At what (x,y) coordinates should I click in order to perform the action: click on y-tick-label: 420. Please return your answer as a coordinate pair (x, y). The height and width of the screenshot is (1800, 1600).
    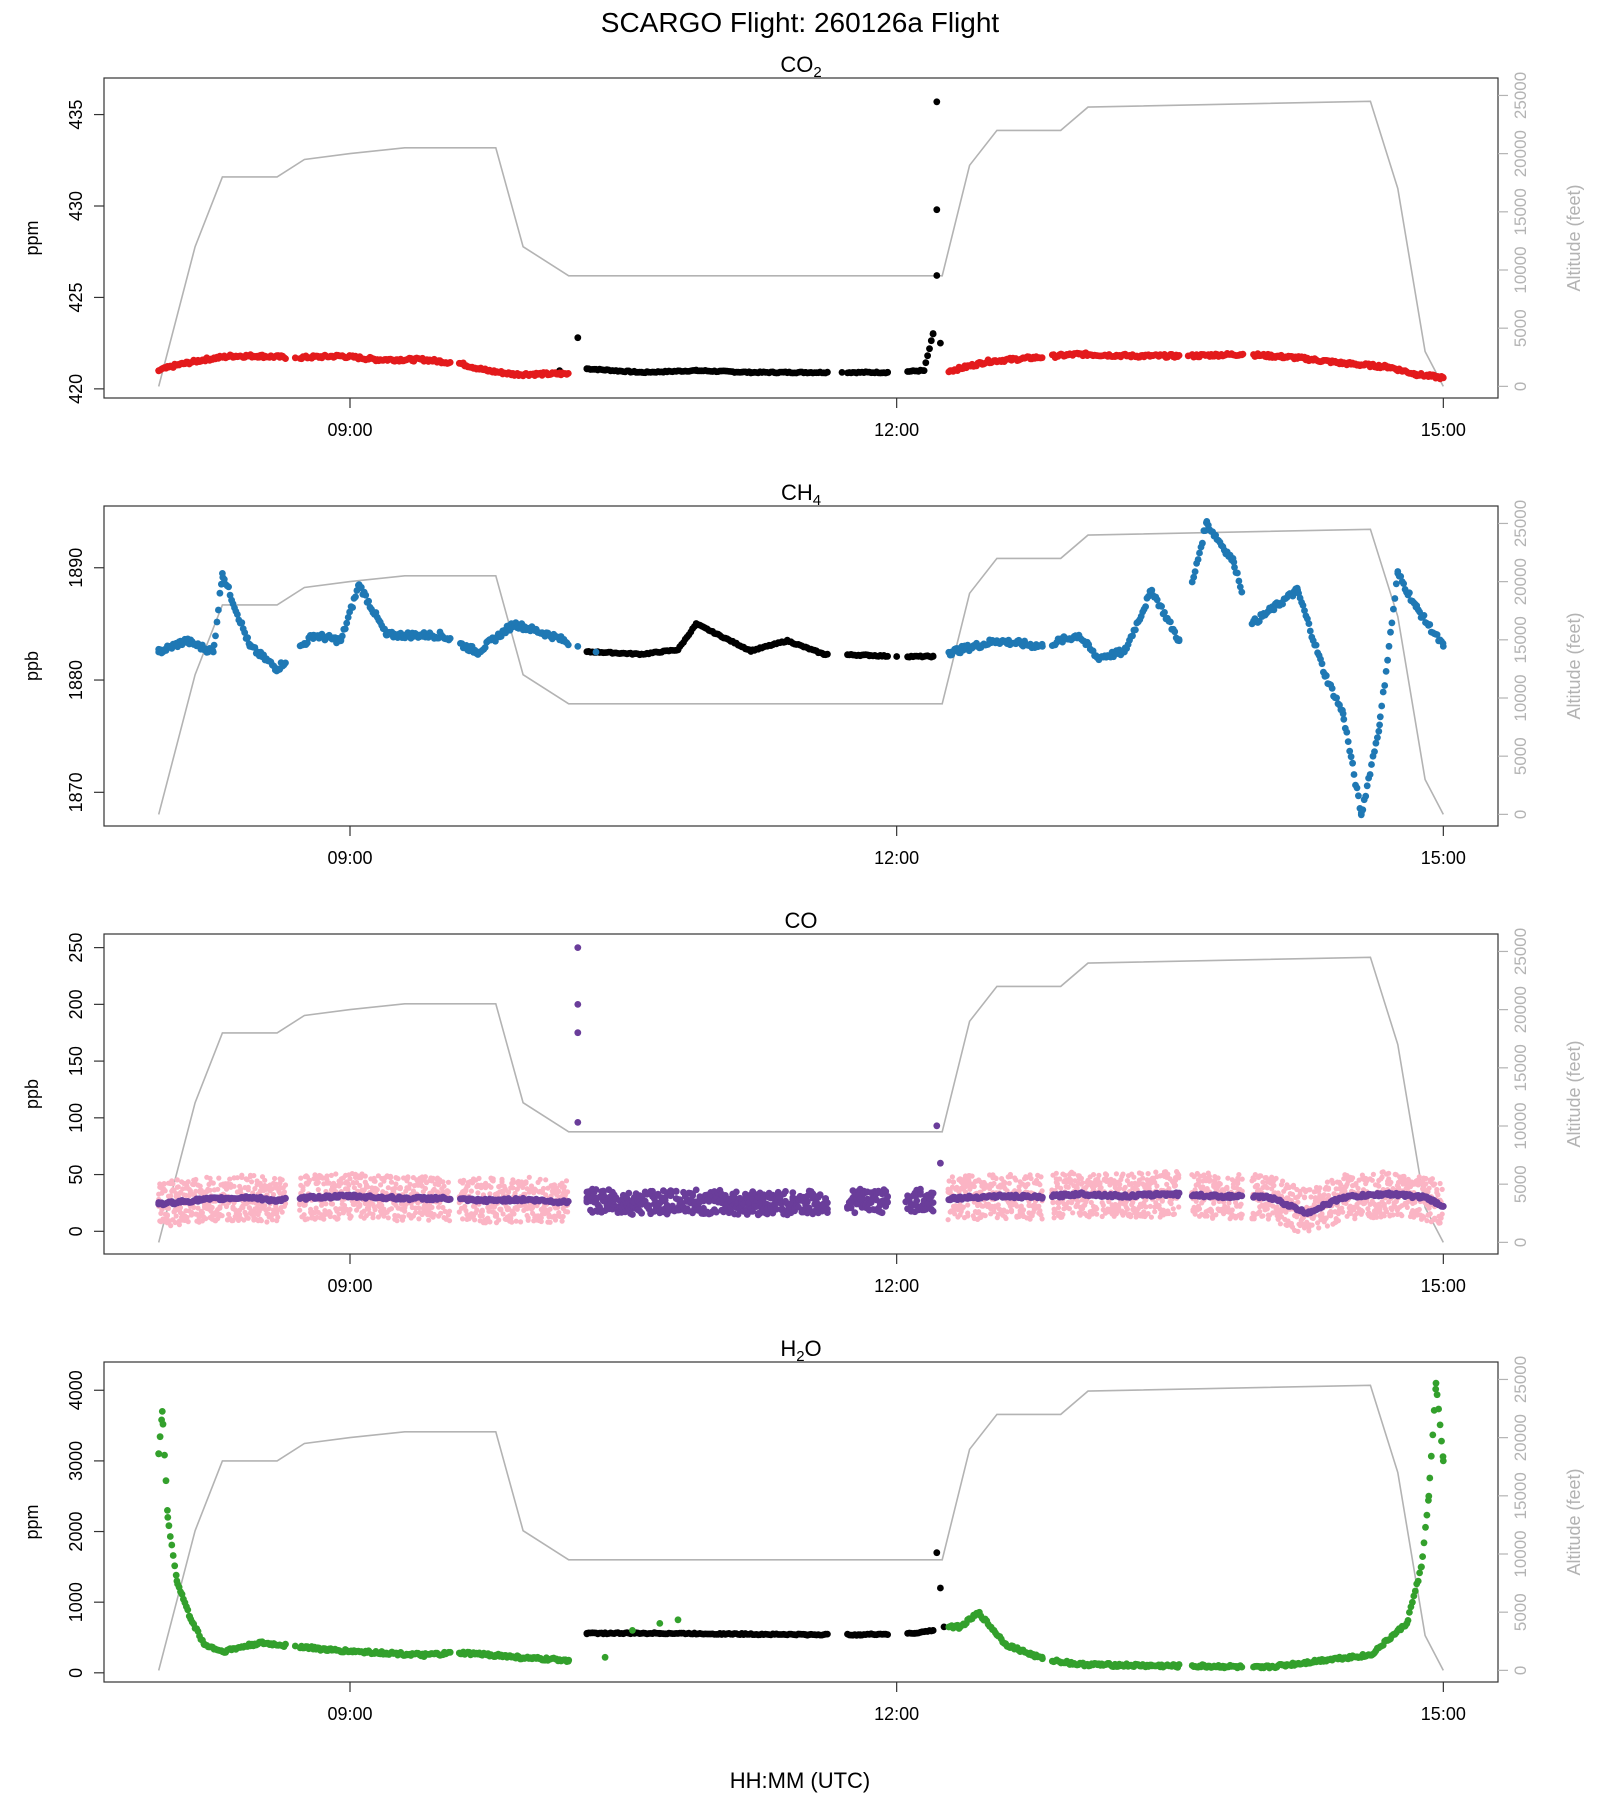
    Looking at the image, I should click on (76, 389).